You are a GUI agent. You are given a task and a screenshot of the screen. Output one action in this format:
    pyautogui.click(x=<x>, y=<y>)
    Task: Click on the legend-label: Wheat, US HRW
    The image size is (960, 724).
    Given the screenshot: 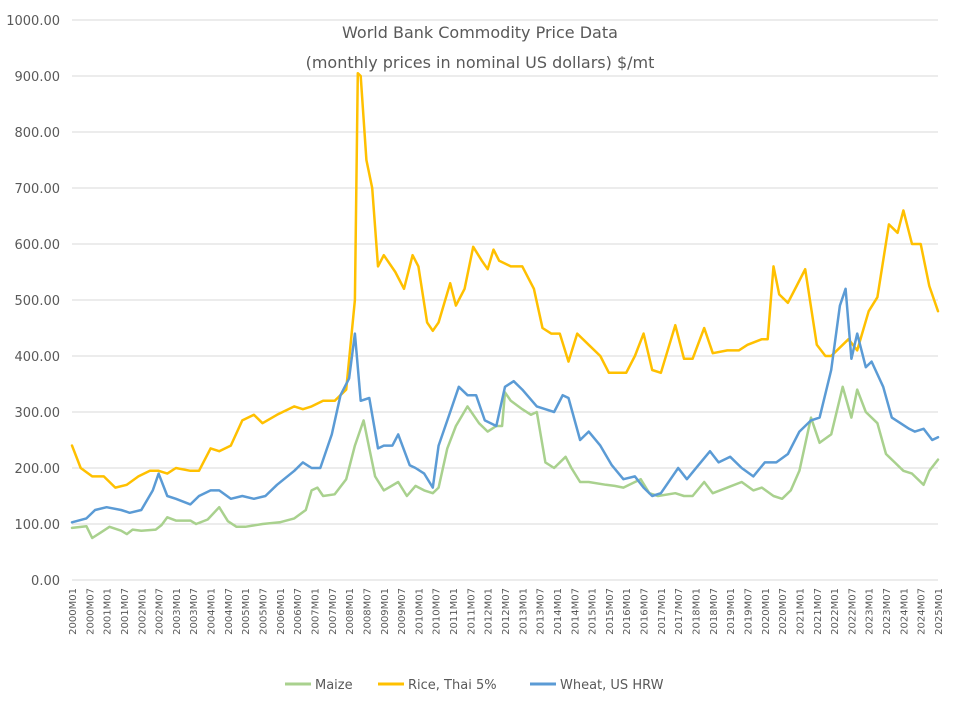 What is the action you would take?
    pyautogui.click(x=612, y=685)
    